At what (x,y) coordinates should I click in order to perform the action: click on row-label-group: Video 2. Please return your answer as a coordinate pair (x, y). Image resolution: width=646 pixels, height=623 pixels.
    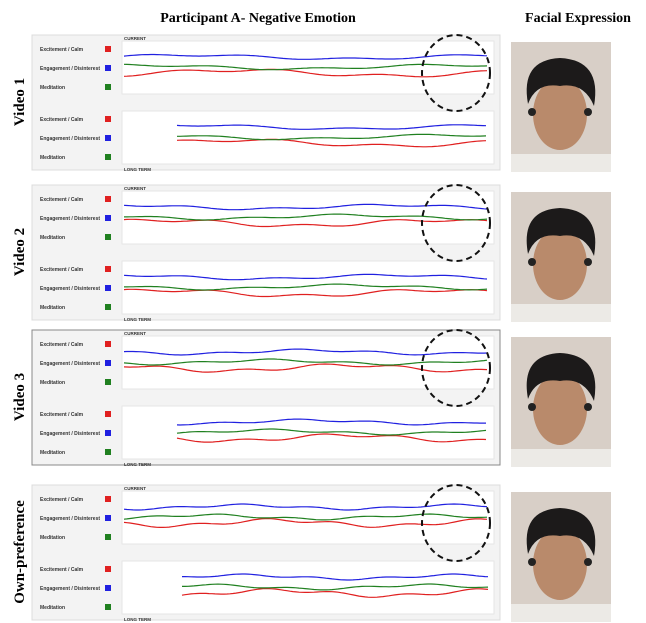
    Looking at the image, I should click on (20, 252).